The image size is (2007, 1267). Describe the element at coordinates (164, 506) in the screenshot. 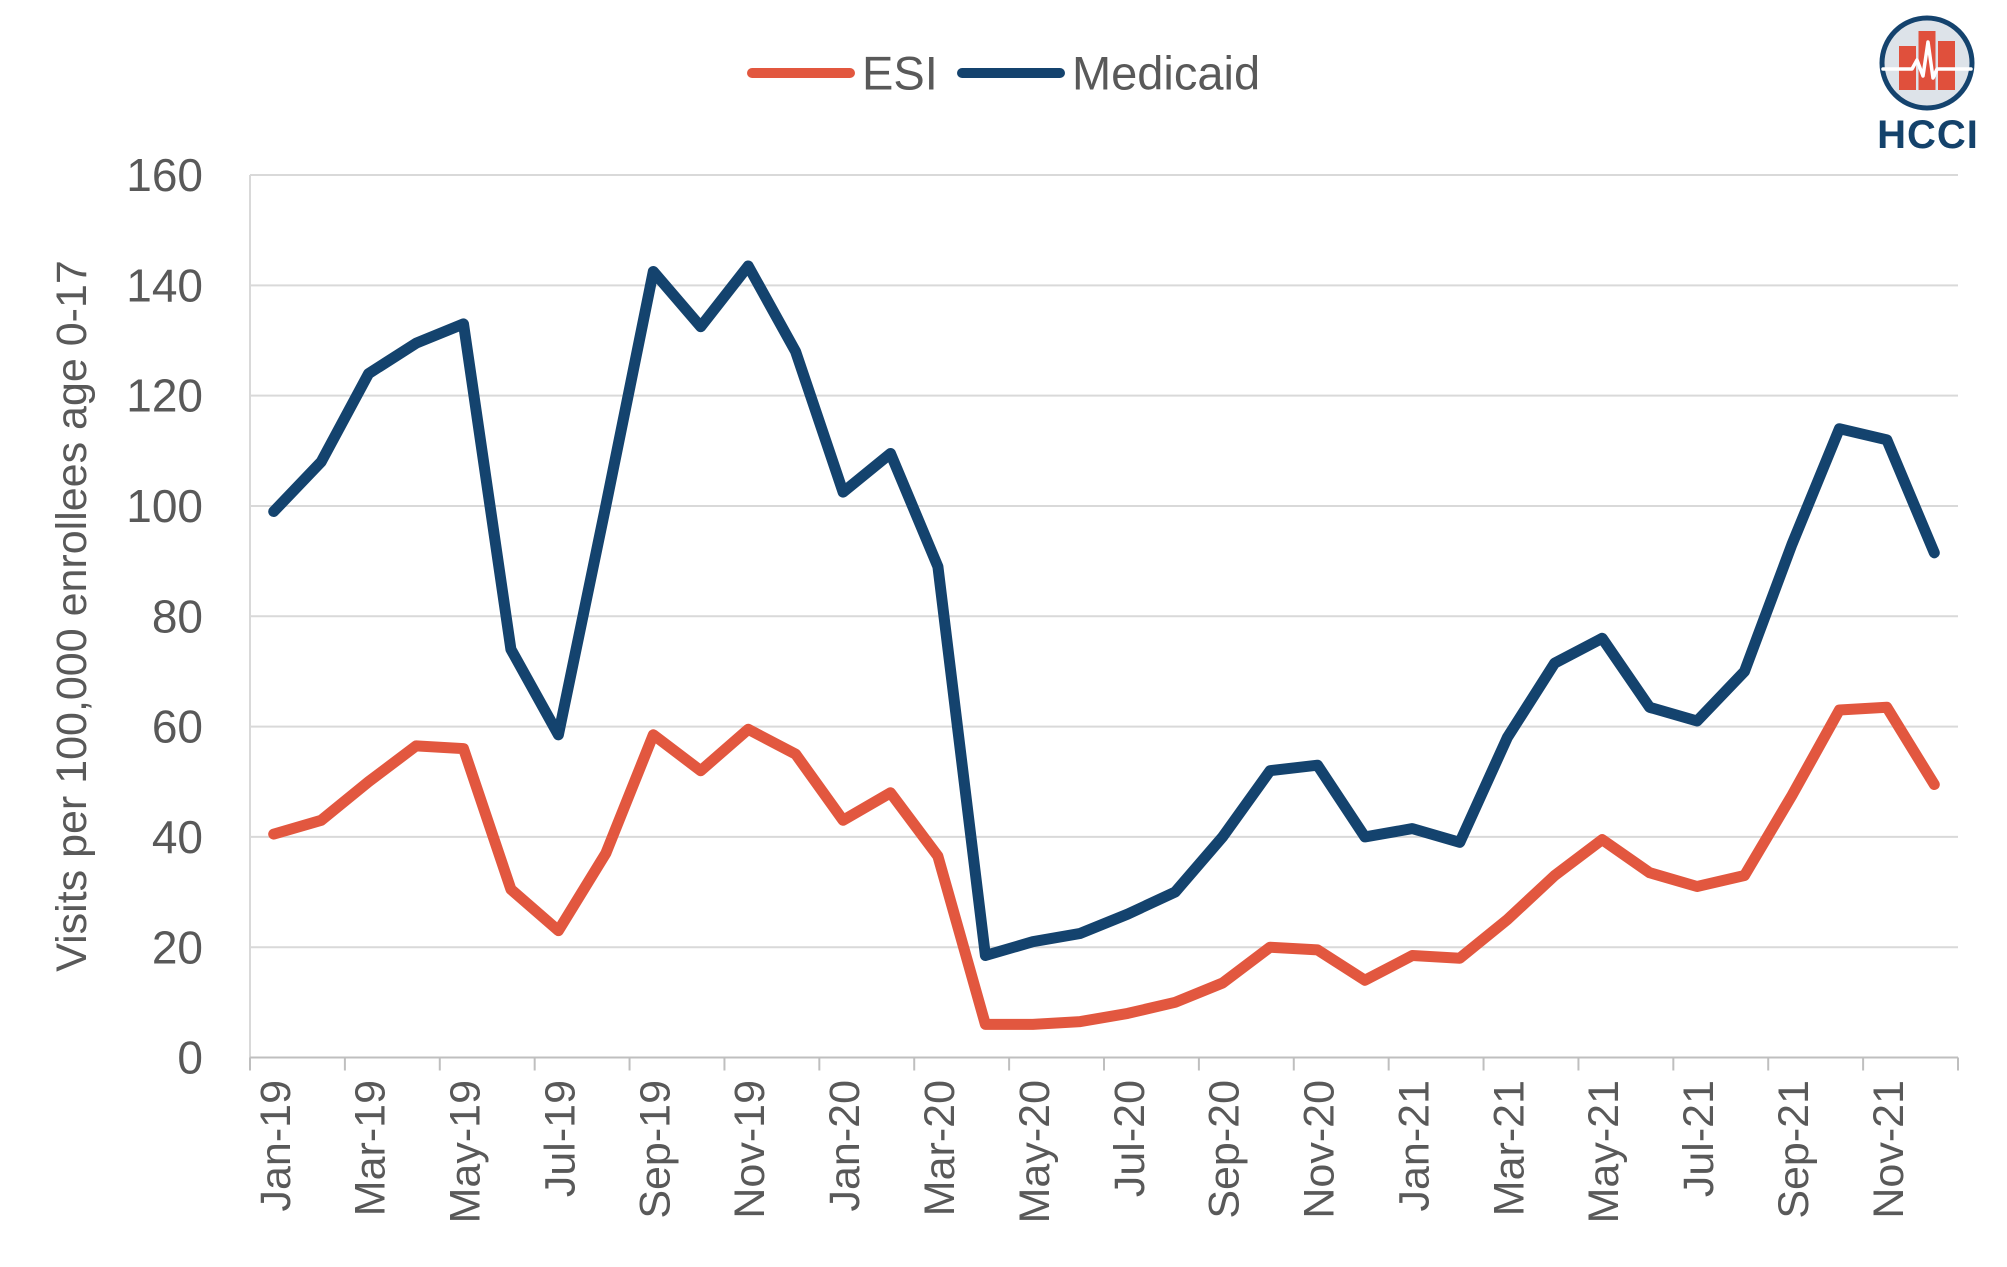

I see `y-axis-tick-label: 100` at that location.